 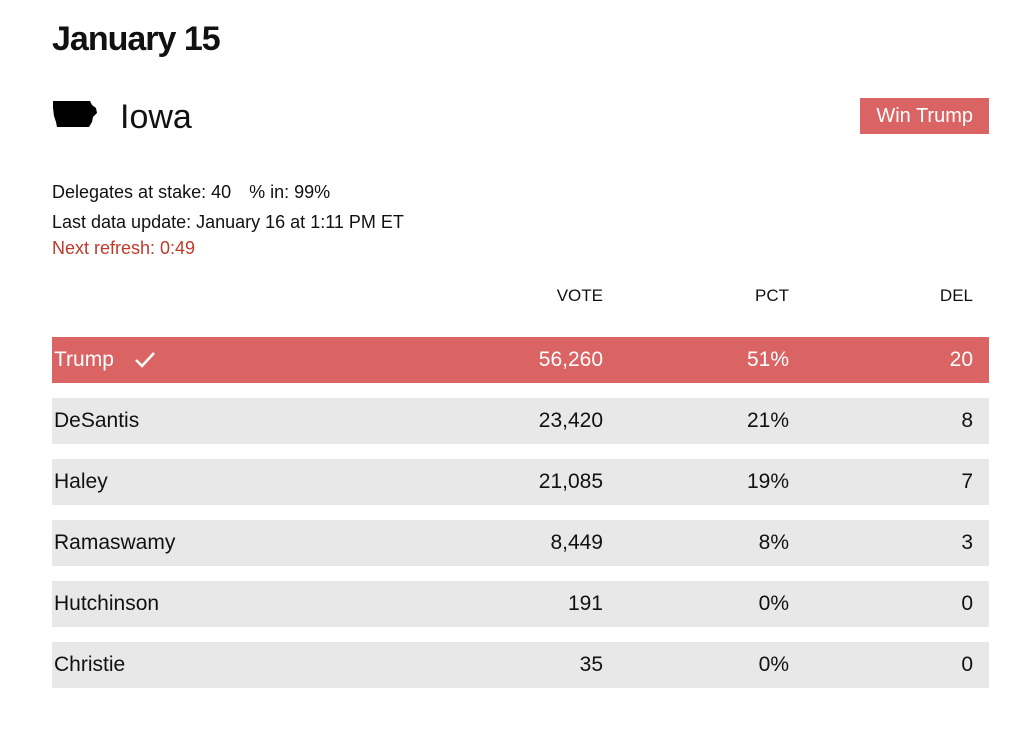 What do you see at coordinates (136, 39) in the screenshot?
I see `page-title: January 15` at bounding box center [136, 39].